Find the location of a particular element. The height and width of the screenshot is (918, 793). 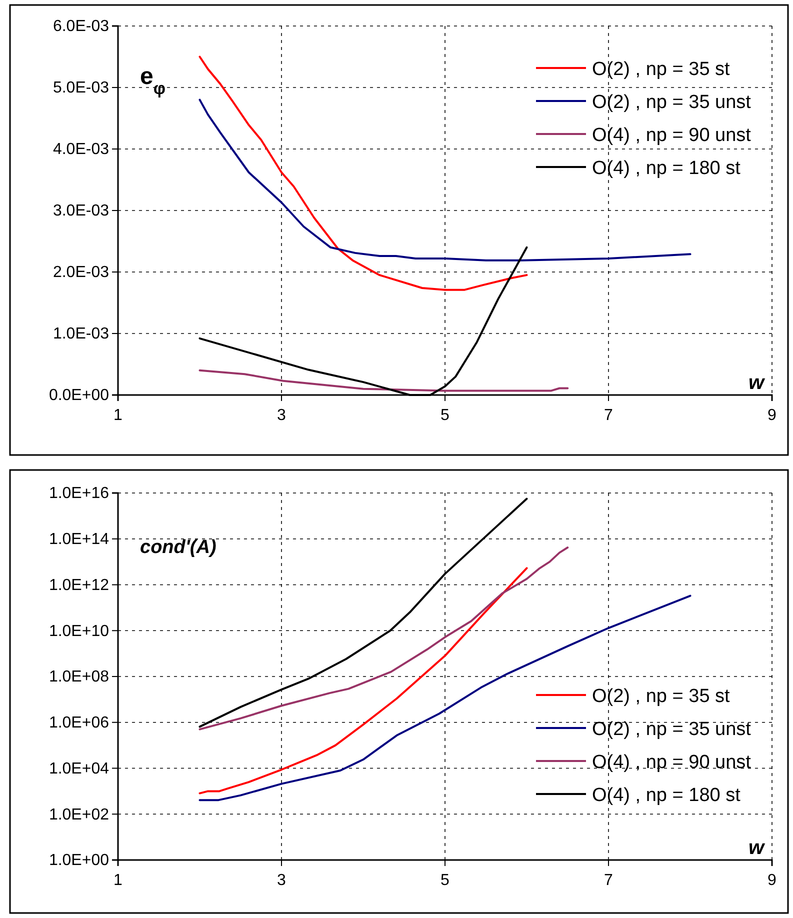

y-tick-label: 1.0E+12 is located at coordinates (79, 585).